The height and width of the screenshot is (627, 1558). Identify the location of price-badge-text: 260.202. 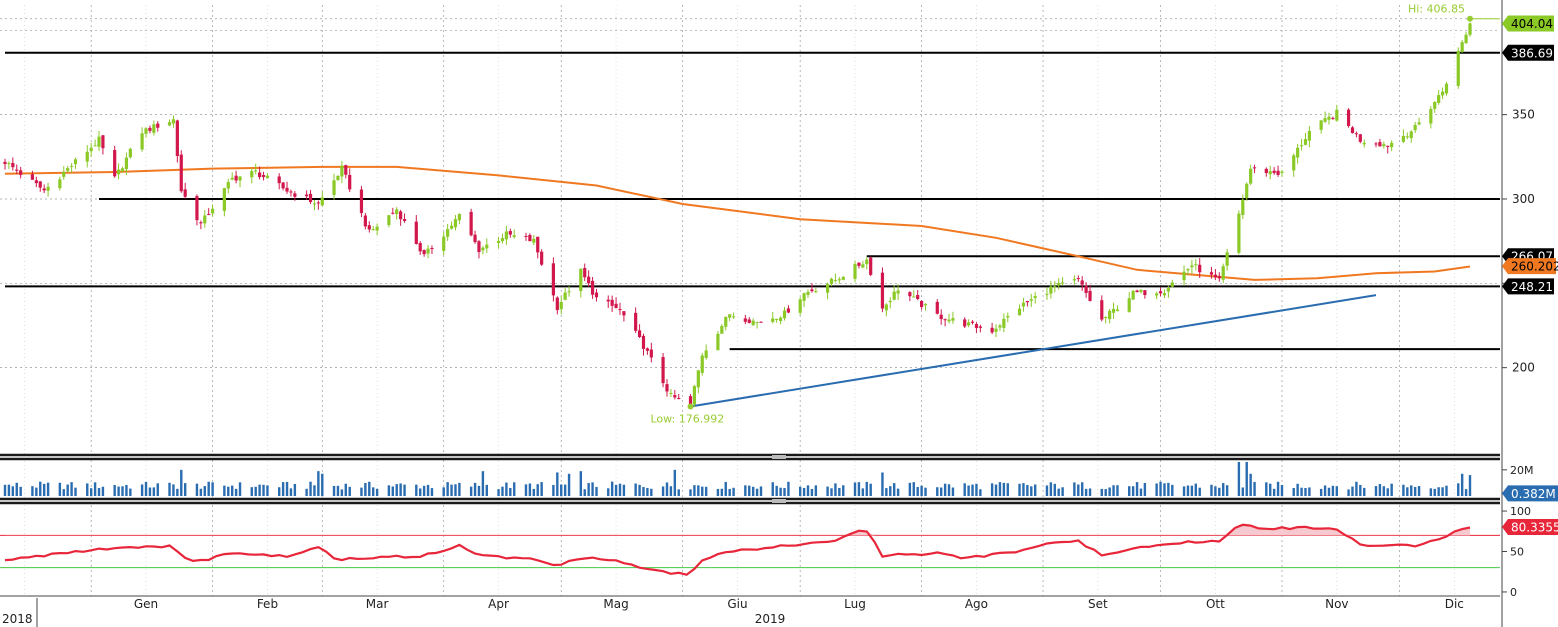
(1534, 267).